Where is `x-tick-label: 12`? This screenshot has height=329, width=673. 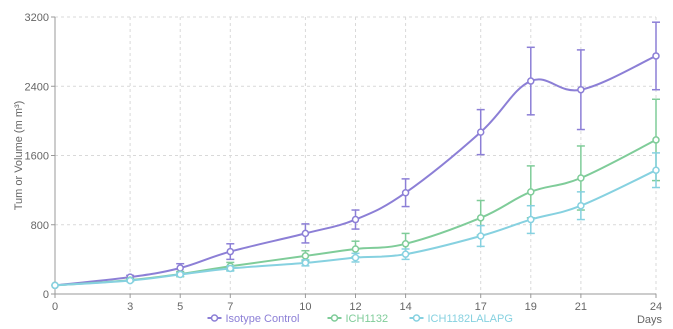
x-tick-label: 12 is located at coordinates (355, 307).